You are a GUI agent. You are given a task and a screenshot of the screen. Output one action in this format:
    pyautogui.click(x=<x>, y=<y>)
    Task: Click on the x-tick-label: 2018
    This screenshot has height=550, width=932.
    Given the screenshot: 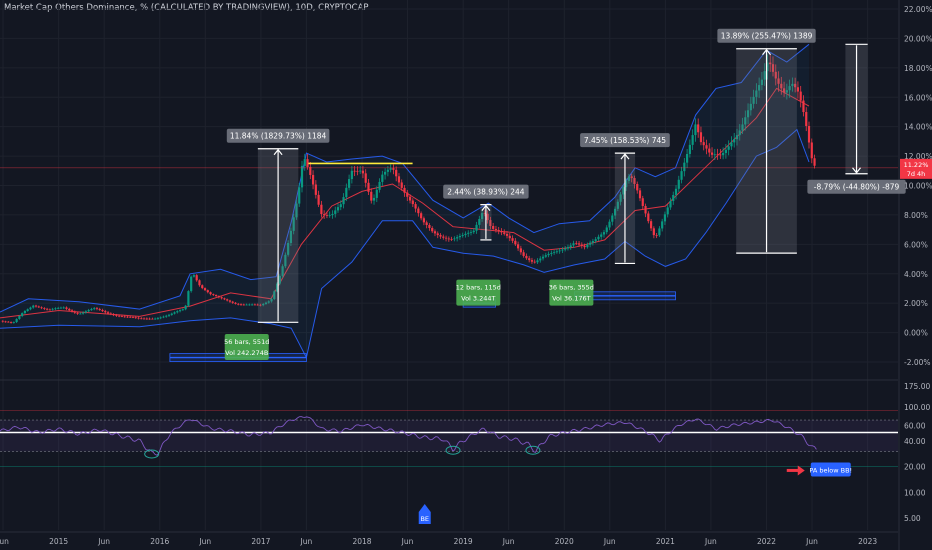 What is the action you would take?
    pyautogui.click(x=361, y=541)
    